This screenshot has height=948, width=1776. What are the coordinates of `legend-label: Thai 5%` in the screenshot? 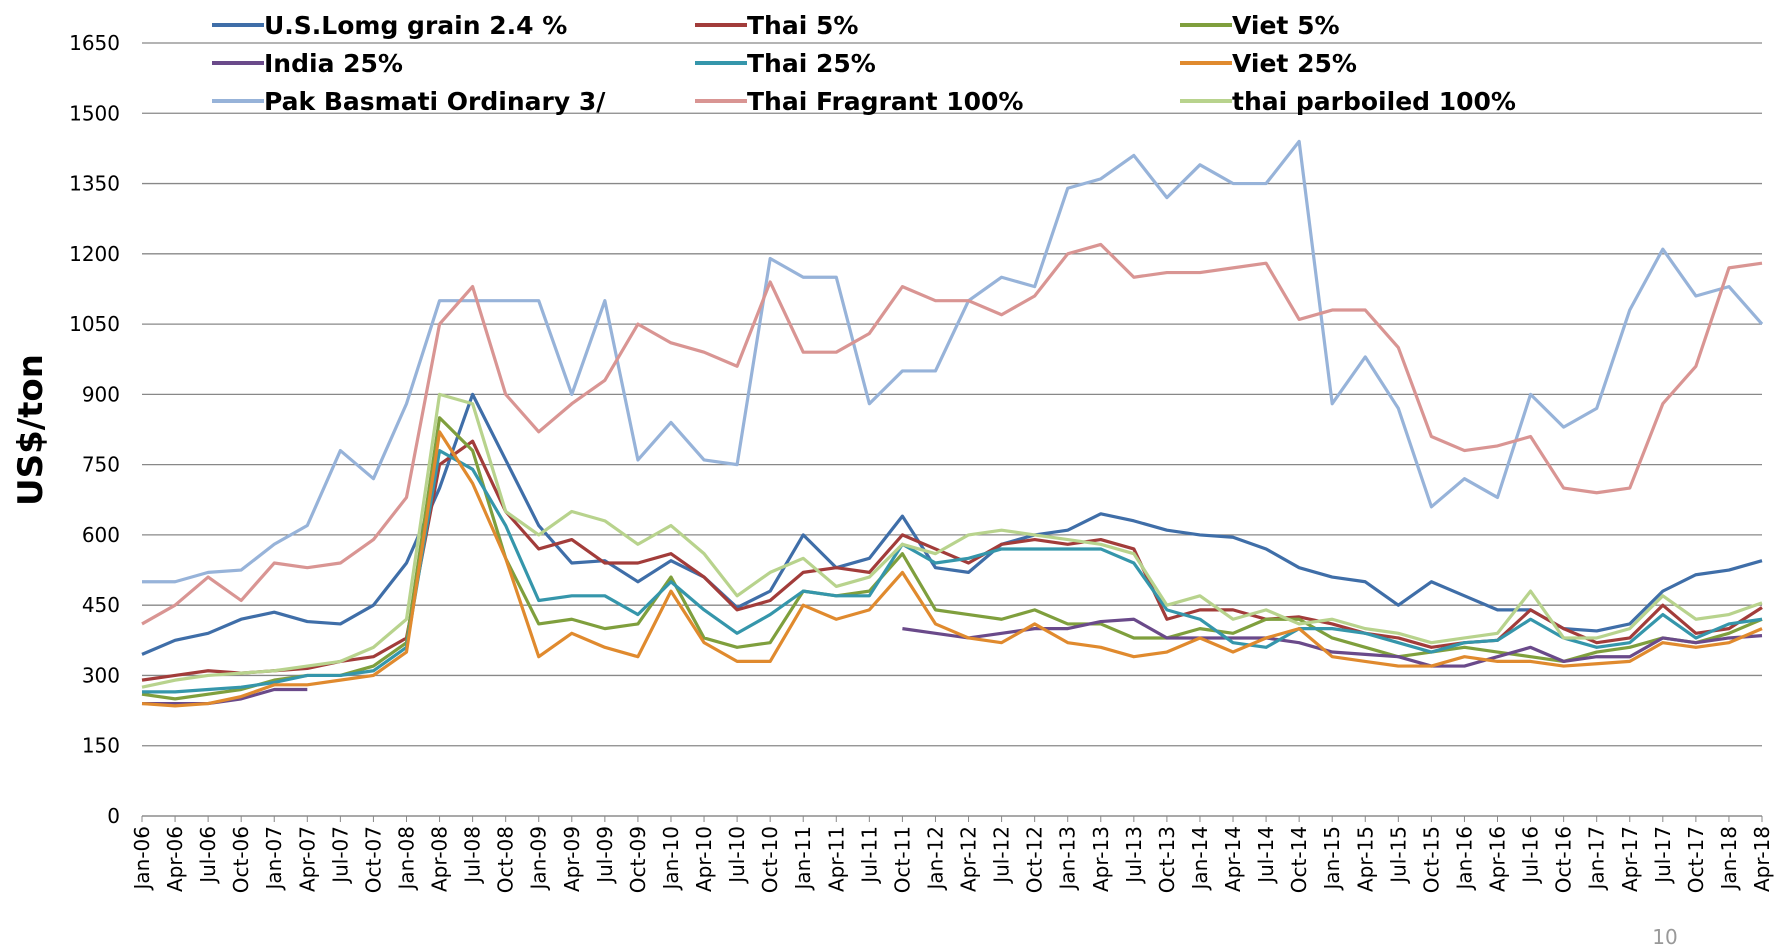 It's located at (802, 25).